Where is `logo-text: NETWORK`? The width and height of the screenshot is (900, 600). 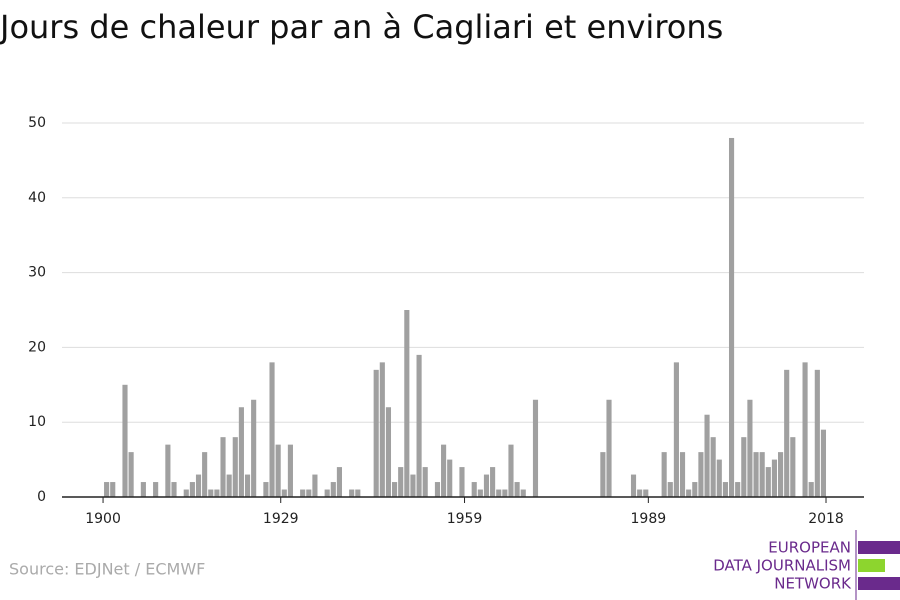
logo-text: NETWORK is located at coordinates (813, 584).